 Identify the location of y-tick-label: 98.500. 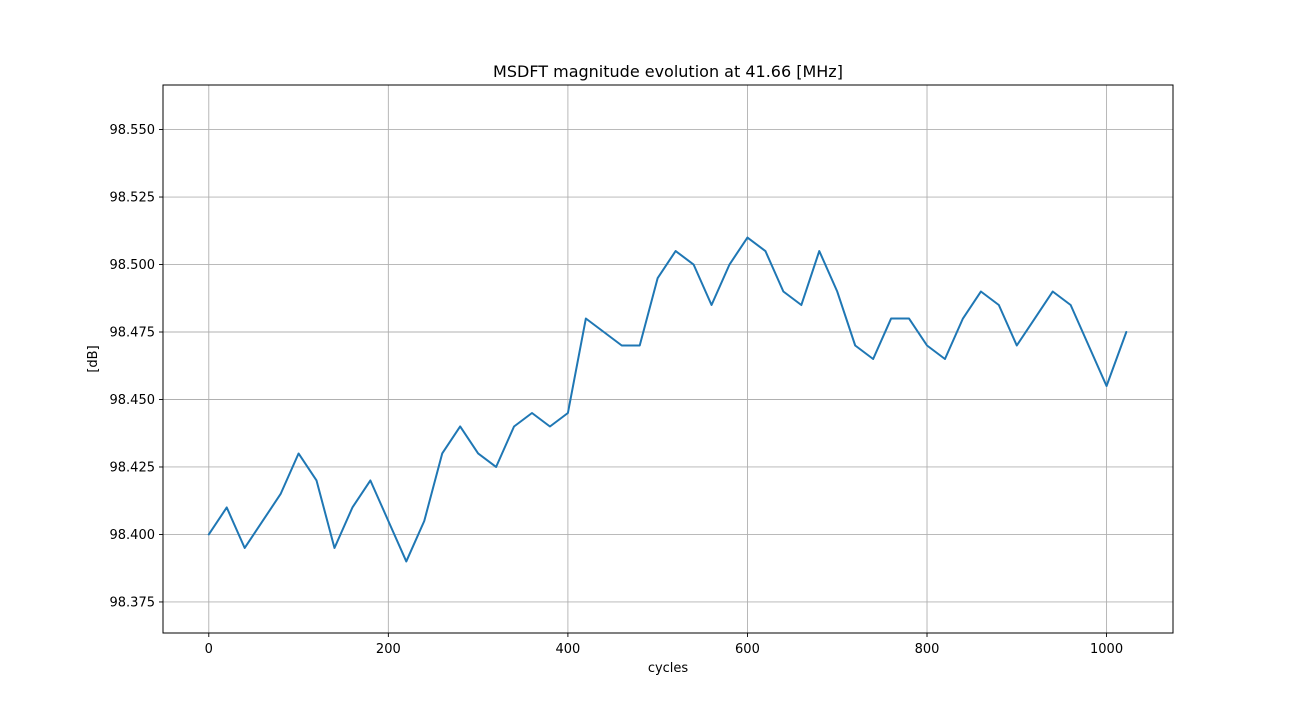
(133, 265).